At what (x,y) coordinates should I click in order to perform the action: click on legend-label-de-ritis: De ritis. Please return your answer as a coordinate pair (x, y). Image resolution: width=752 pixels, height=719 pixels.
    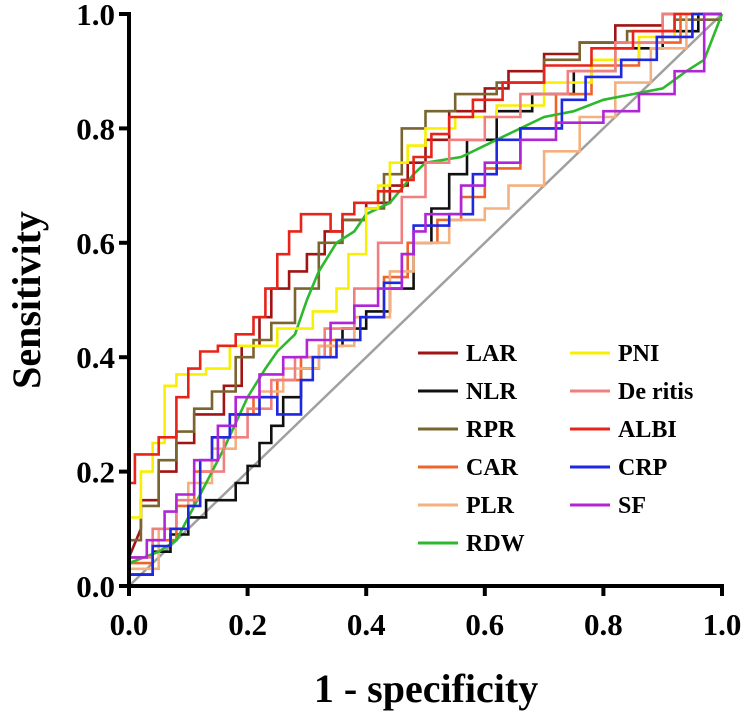
    Looking at the image, I should click on (655, 392).